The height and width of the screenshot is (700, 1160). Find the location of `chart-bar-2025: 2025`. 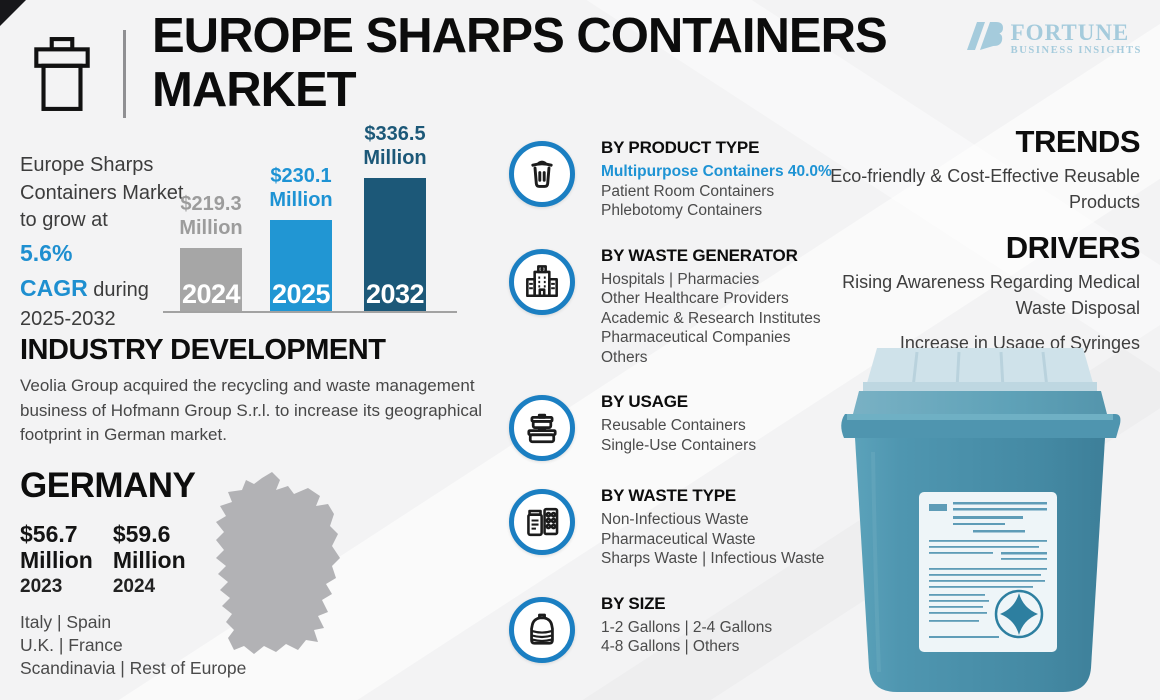

chart-bar-2025: 2025 is located at coordinates (301, 265).